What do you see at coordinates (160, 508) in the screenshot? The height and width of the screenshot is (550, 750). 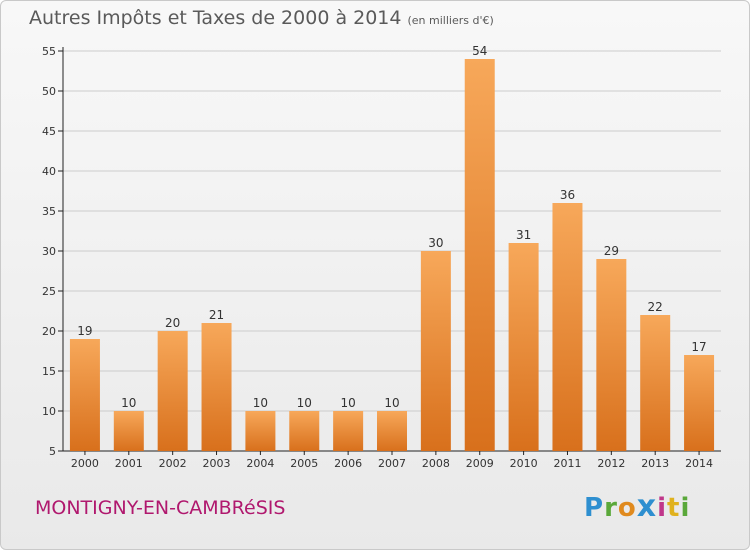 I see `commune-name: MONTIGNY-EN-CAMBRéSIS` at bounding box center [160, 508].